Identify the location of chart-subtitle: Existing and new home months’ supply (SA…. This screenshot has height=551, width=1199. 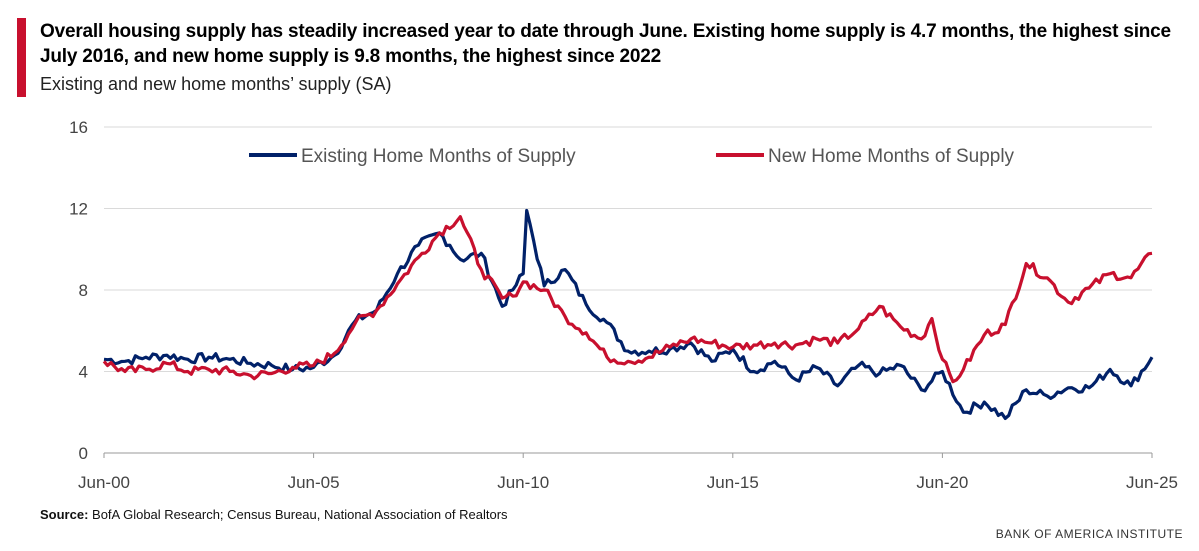
(216, 84).